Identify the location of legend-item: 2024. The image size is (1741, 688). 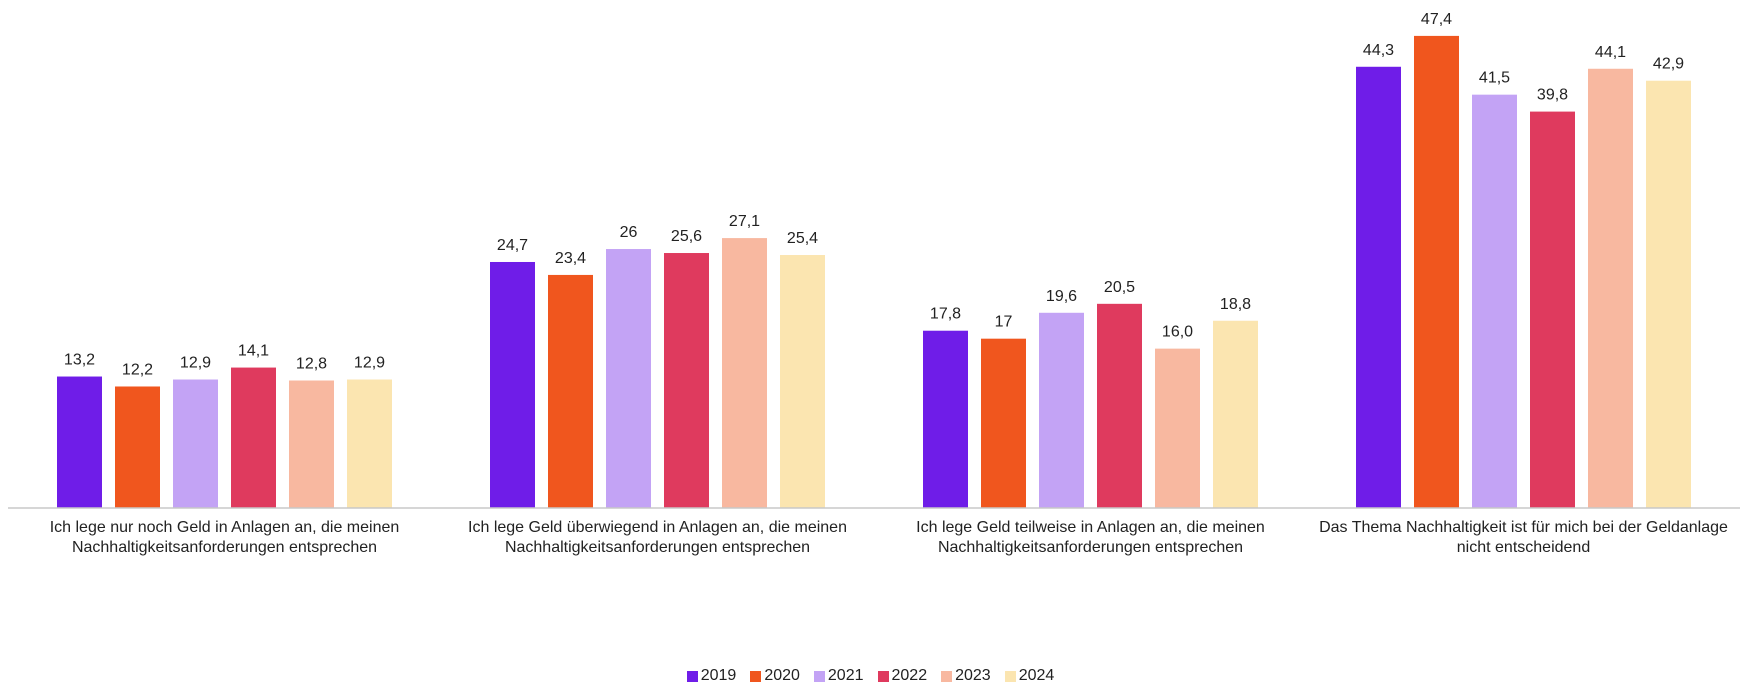
(1029, 675).